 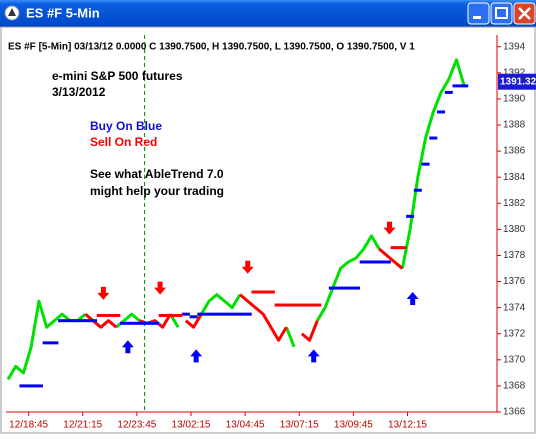 What do you see at coordinates (407, 425) in the screenshot?
I see `x-tick-label: 13/12:15` at bounding box center [407, 425].